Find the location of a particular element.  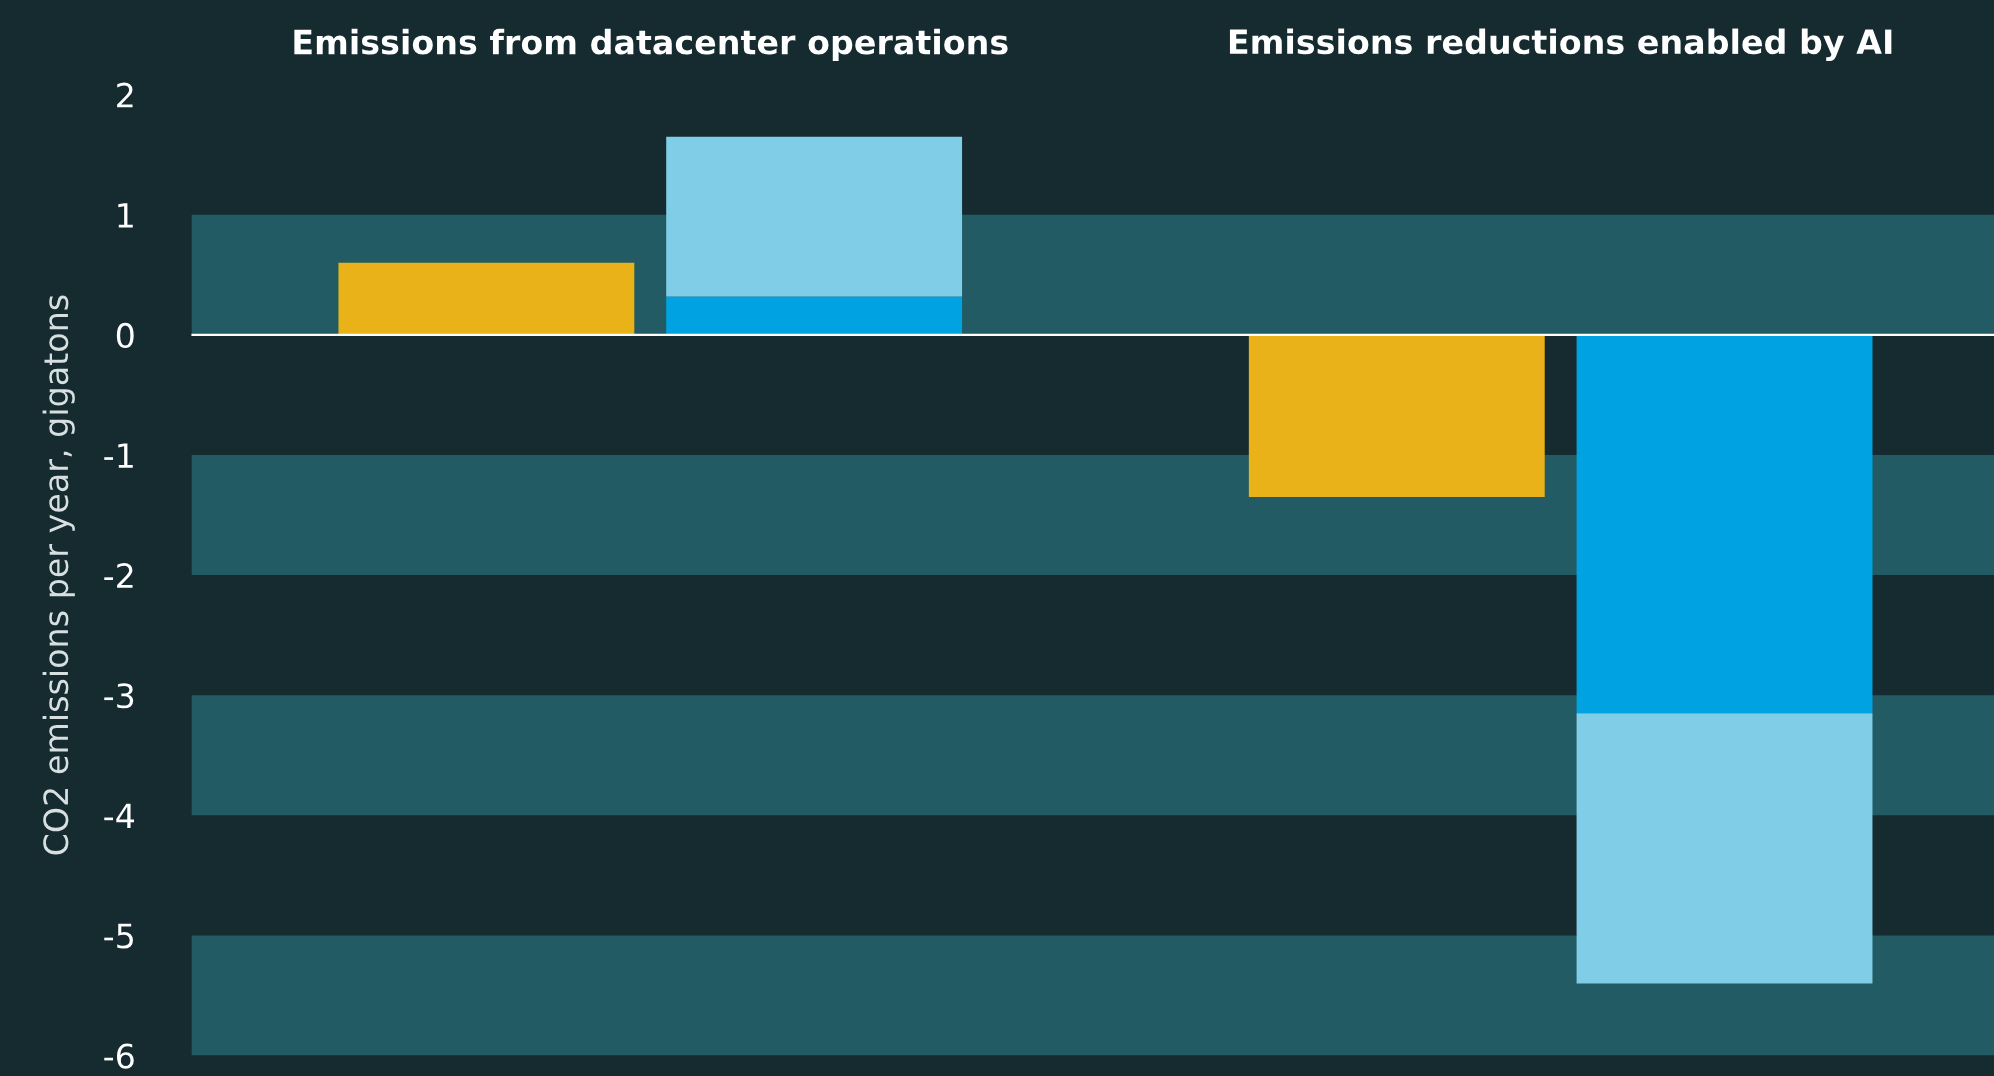

y-tick-label: -4 is located at coordinates (119, 815).